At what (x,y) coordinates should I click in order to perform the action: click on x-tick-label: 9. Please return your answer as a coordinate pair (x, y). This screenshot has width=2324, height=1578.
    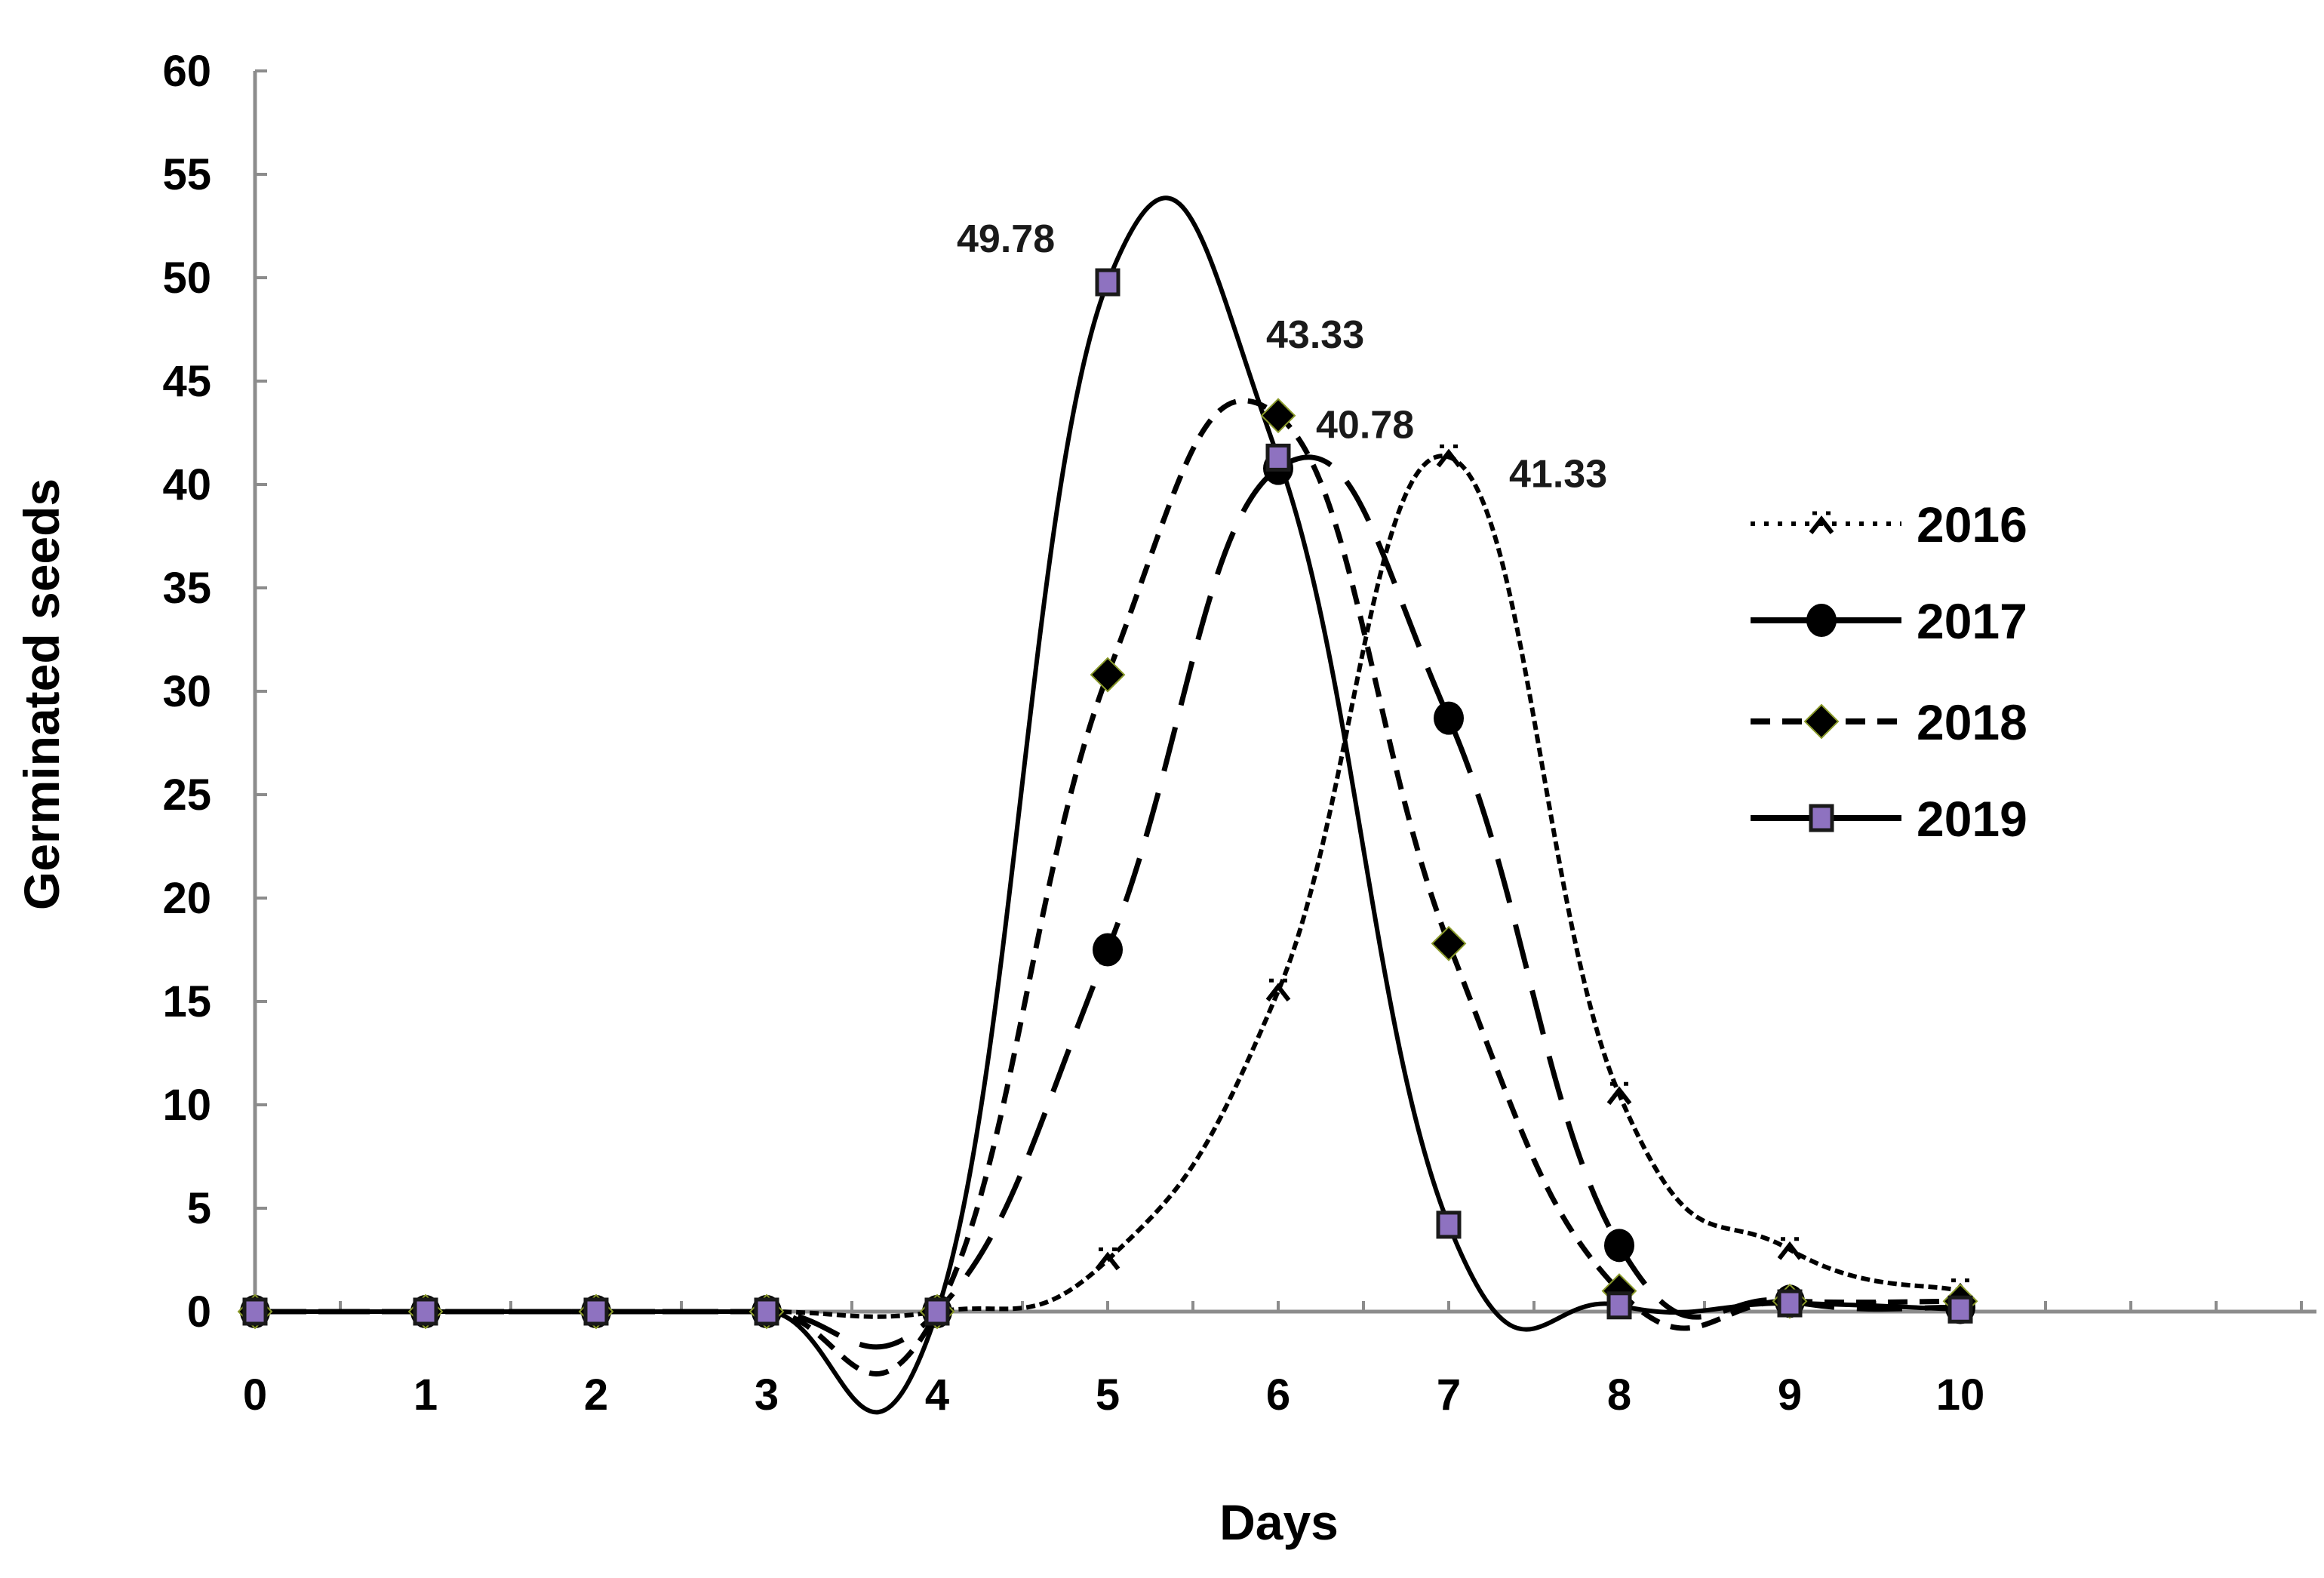
    Looking at the image, I should click on (1790, 1395).